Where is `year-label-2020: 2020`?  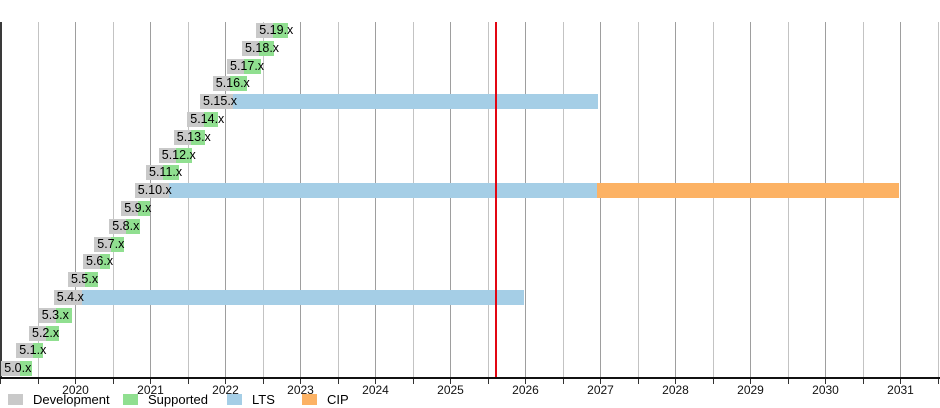
year-label-2020: 2020 is located at coordinates (75, 390).